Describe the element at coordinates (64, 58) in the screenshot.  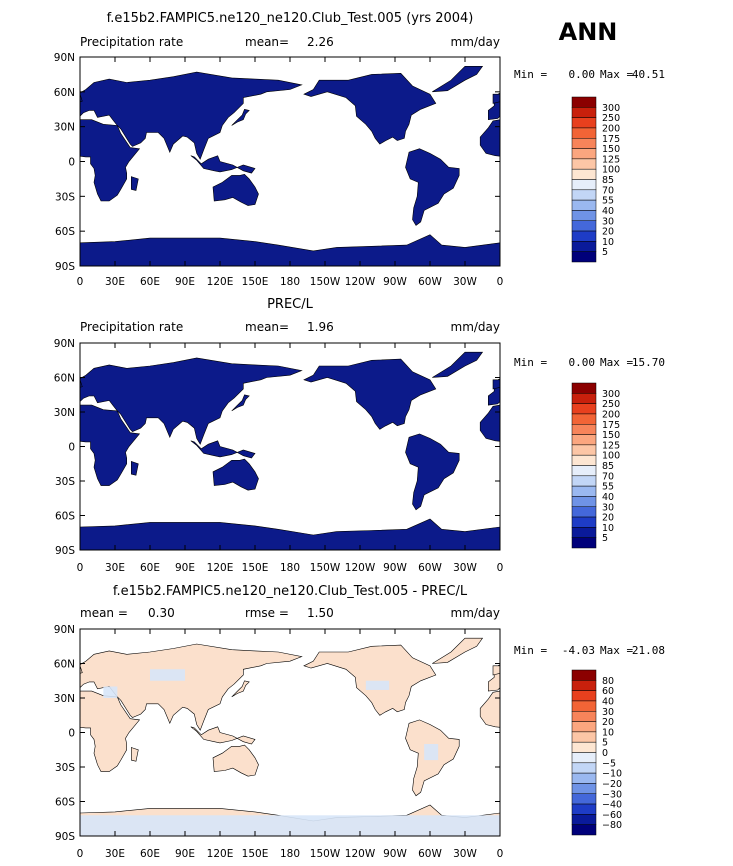
I see `y-tick-label: 90N` at that location.